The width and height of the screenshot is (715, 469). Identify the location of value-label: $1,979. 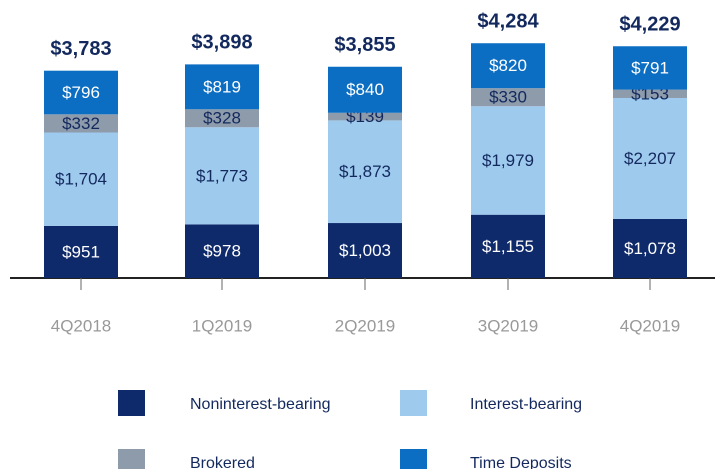
(508, 160).